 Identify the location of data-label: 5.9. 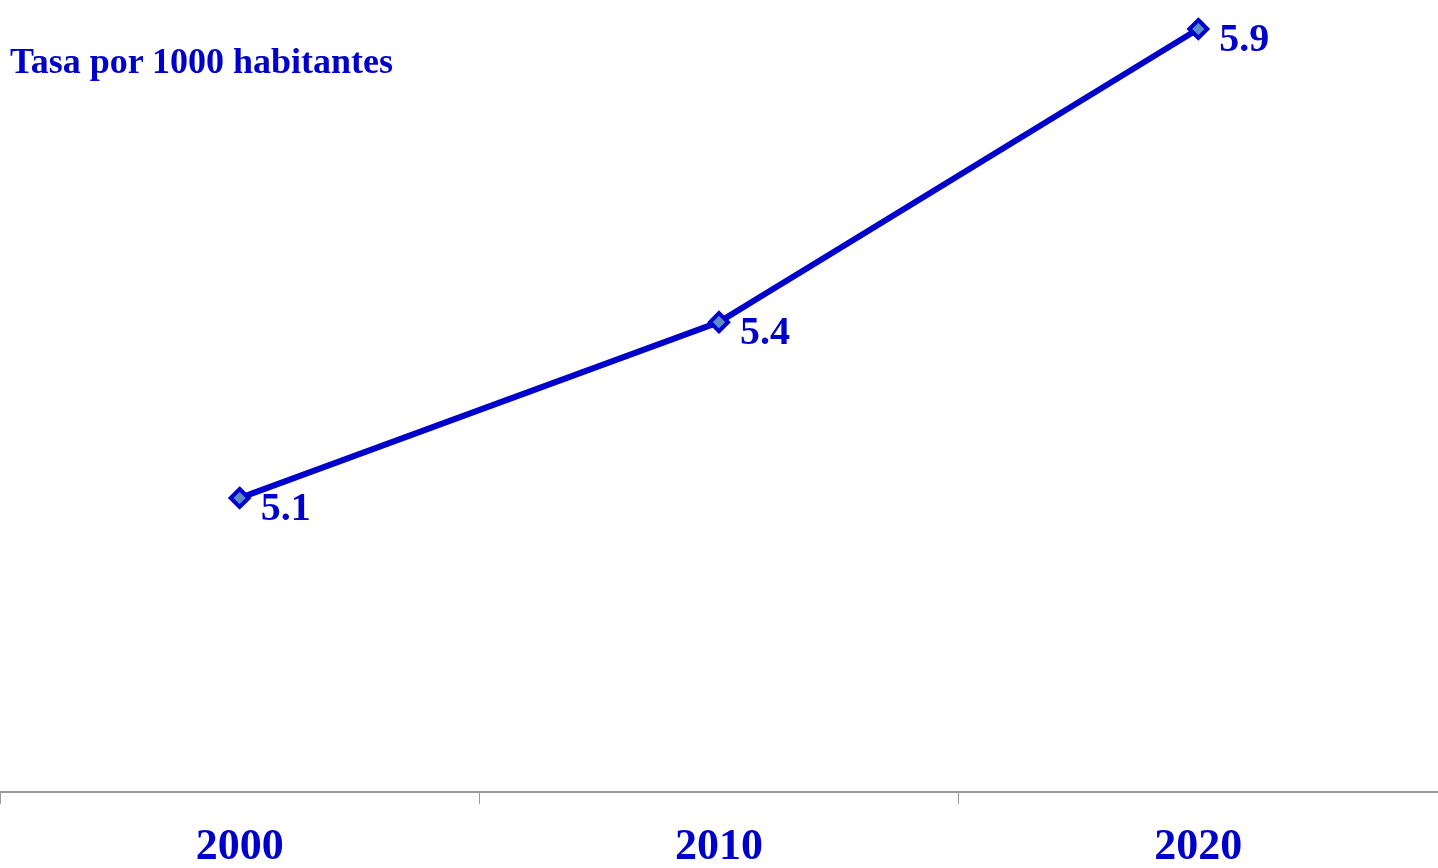
(1244, 37).